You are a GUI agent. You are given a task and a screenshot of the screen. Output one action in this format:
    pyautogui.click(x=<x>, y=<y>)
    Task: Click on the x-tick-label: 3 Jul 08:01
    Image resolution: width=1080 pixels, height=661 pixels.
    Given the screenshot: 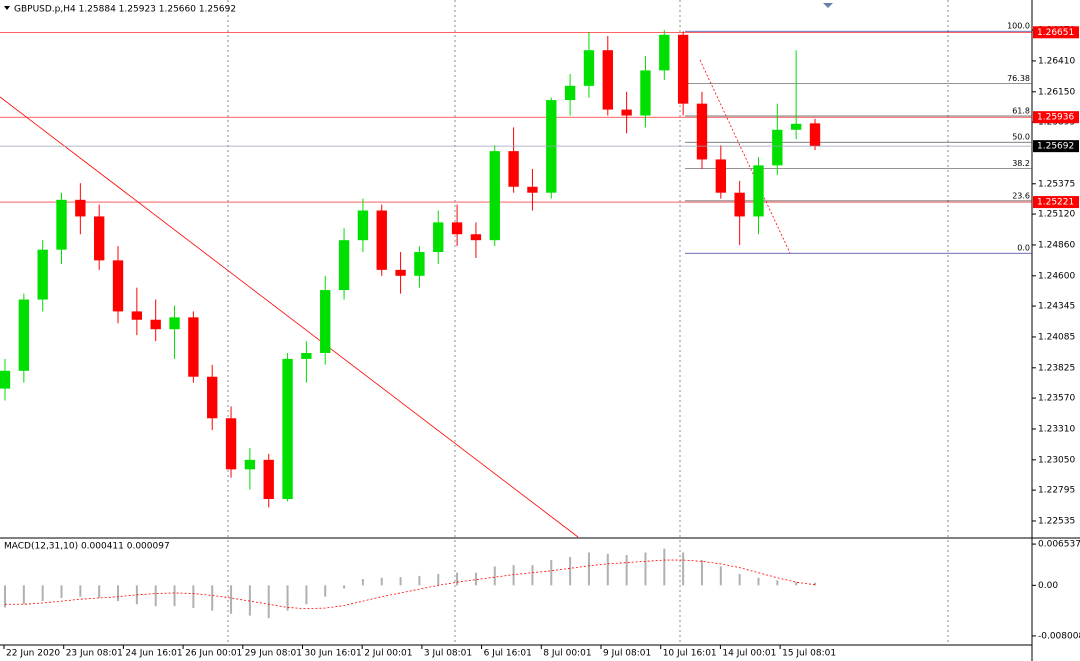 What is the action you would take?
    pyautogui.click(x=448, y=654)
    